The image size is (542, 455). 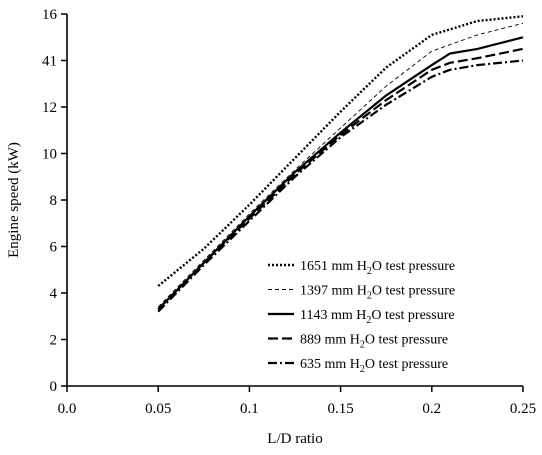 I want to click on legend-label-4: 889 mm H2O test pressure, so click(x=374, y=342).